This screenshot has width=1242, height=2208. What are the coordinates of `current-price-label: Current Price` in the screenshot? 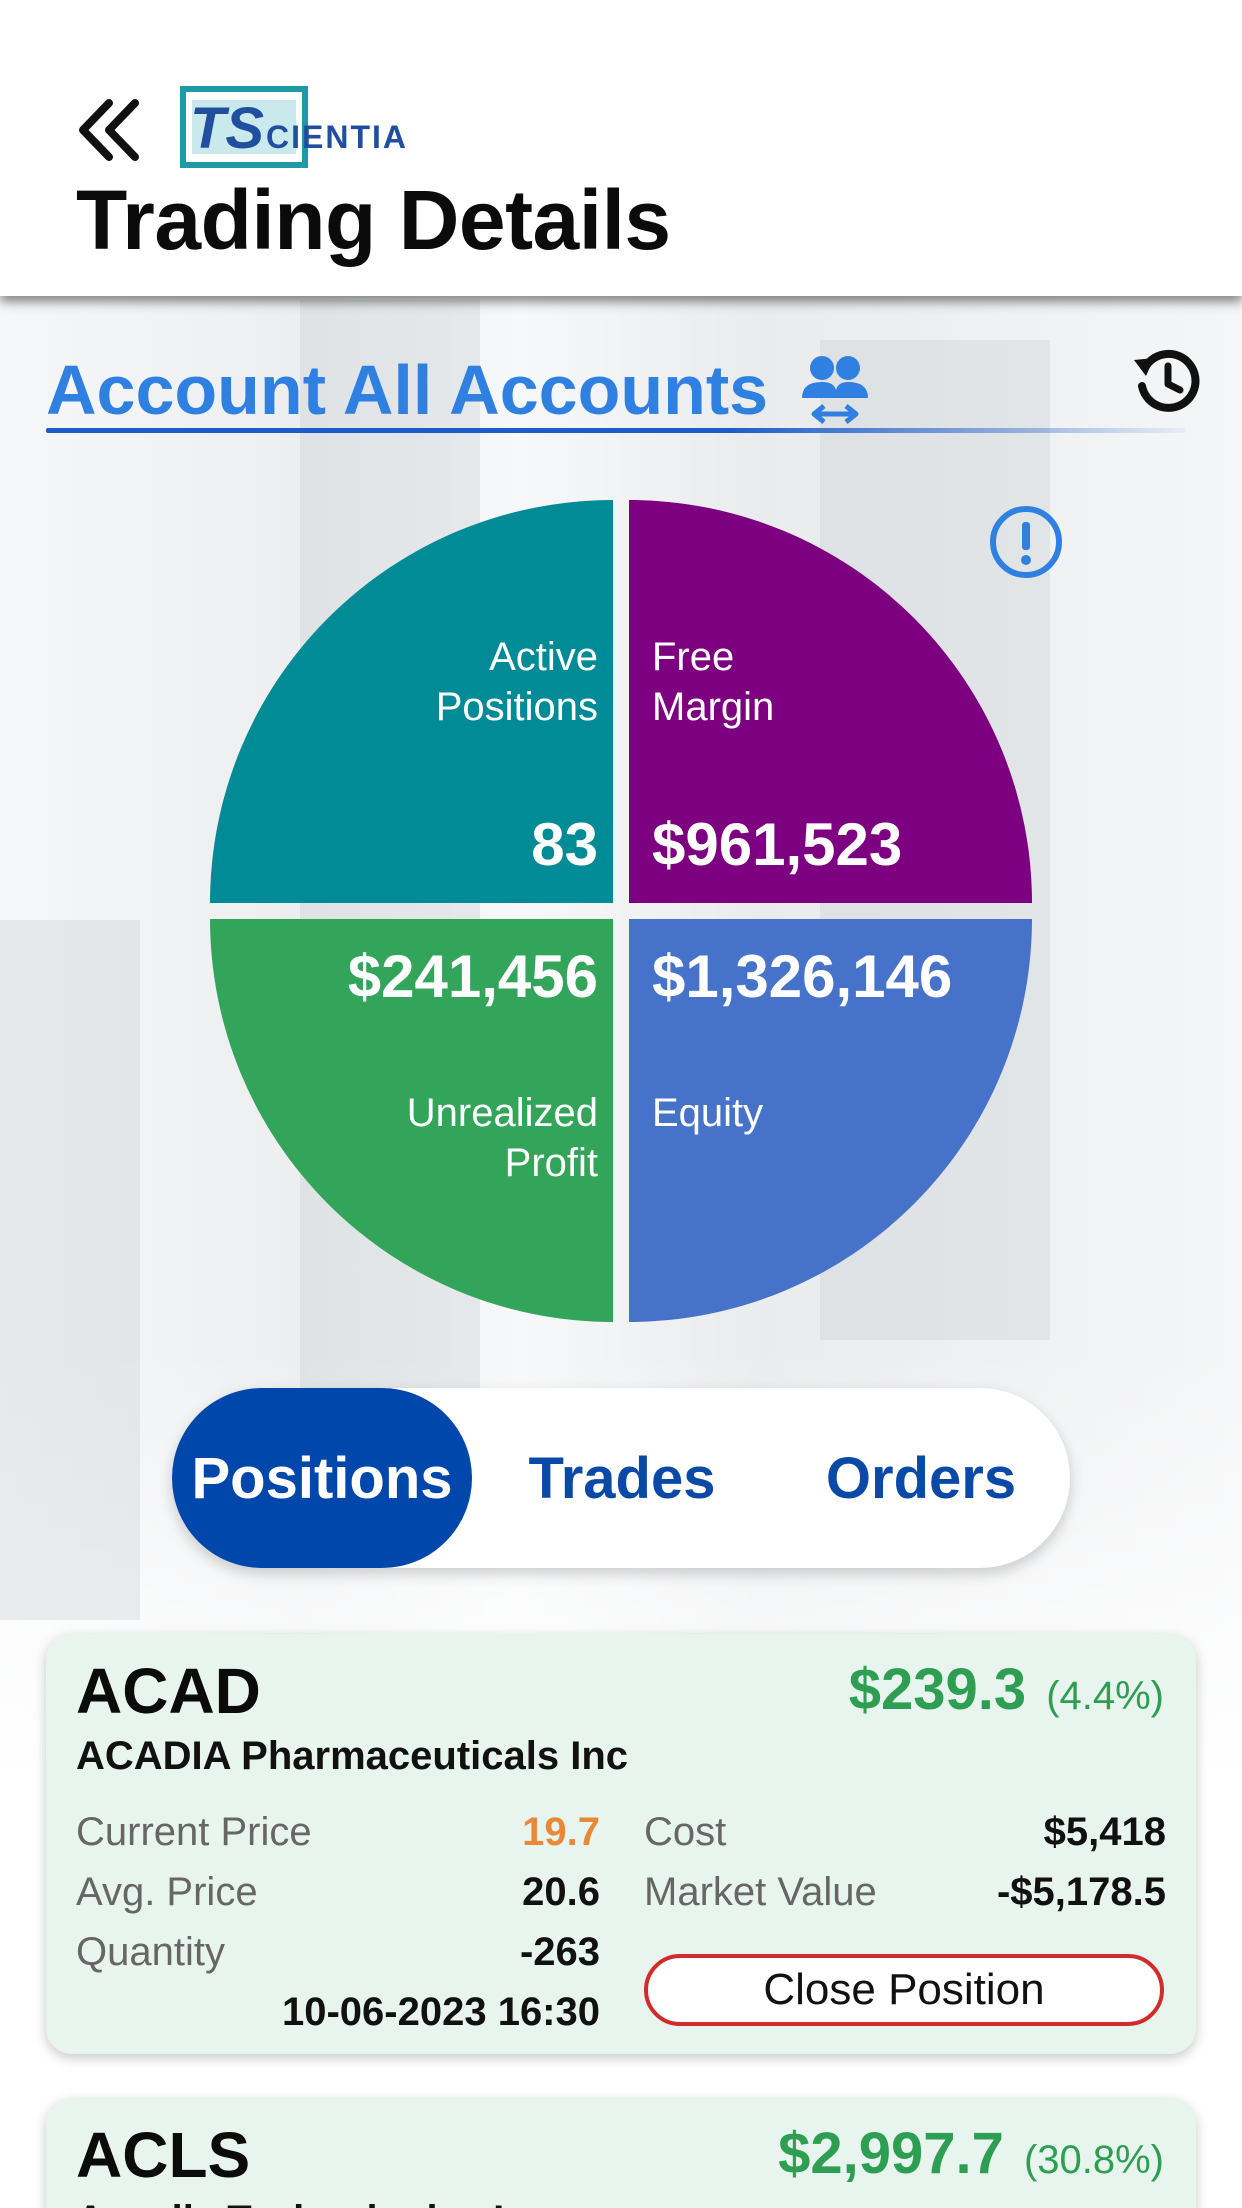 It's located at (194, 1832).